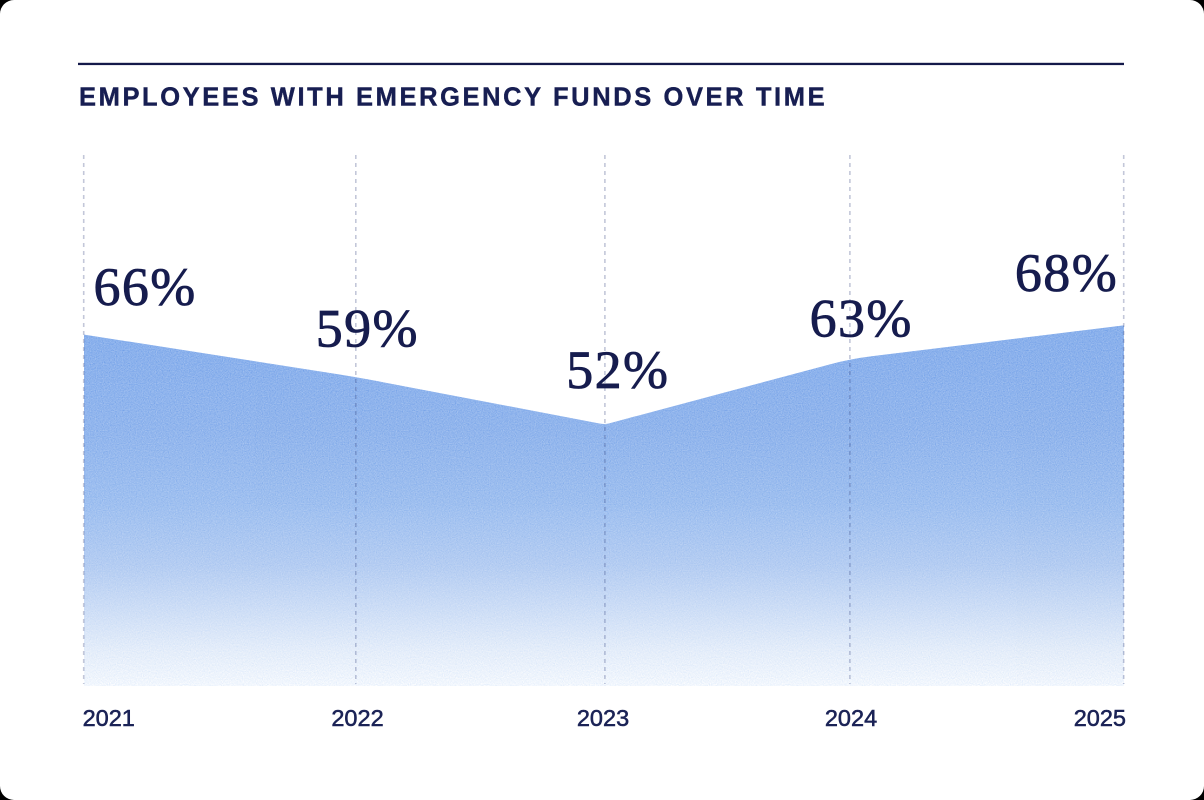 The image size is (1204, 800). Describe the element at coordinates (145, 287) in the screenshot. I see `svg-text: 66%` at that location.